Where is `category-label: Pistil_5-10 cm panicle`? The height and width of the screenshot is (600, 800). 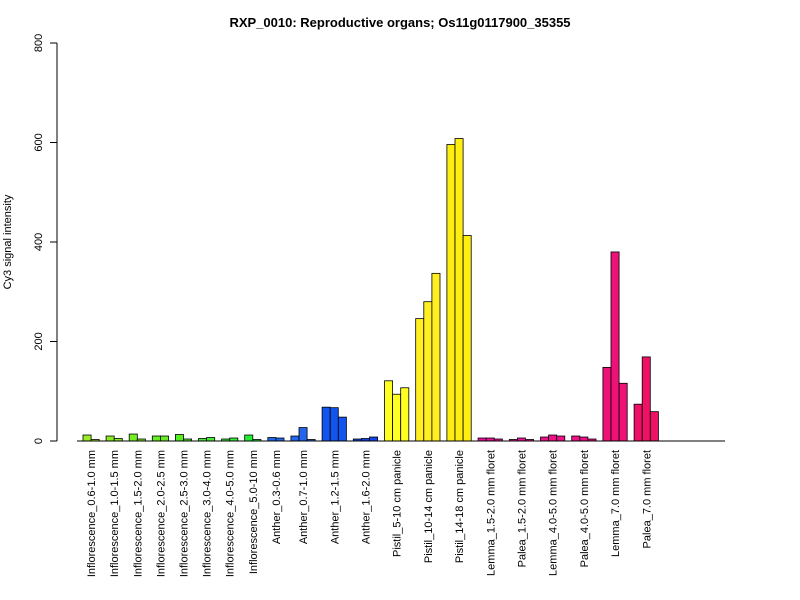
category-label: Pistil_5-10 cm panicle is located at coordinates (398, 503).